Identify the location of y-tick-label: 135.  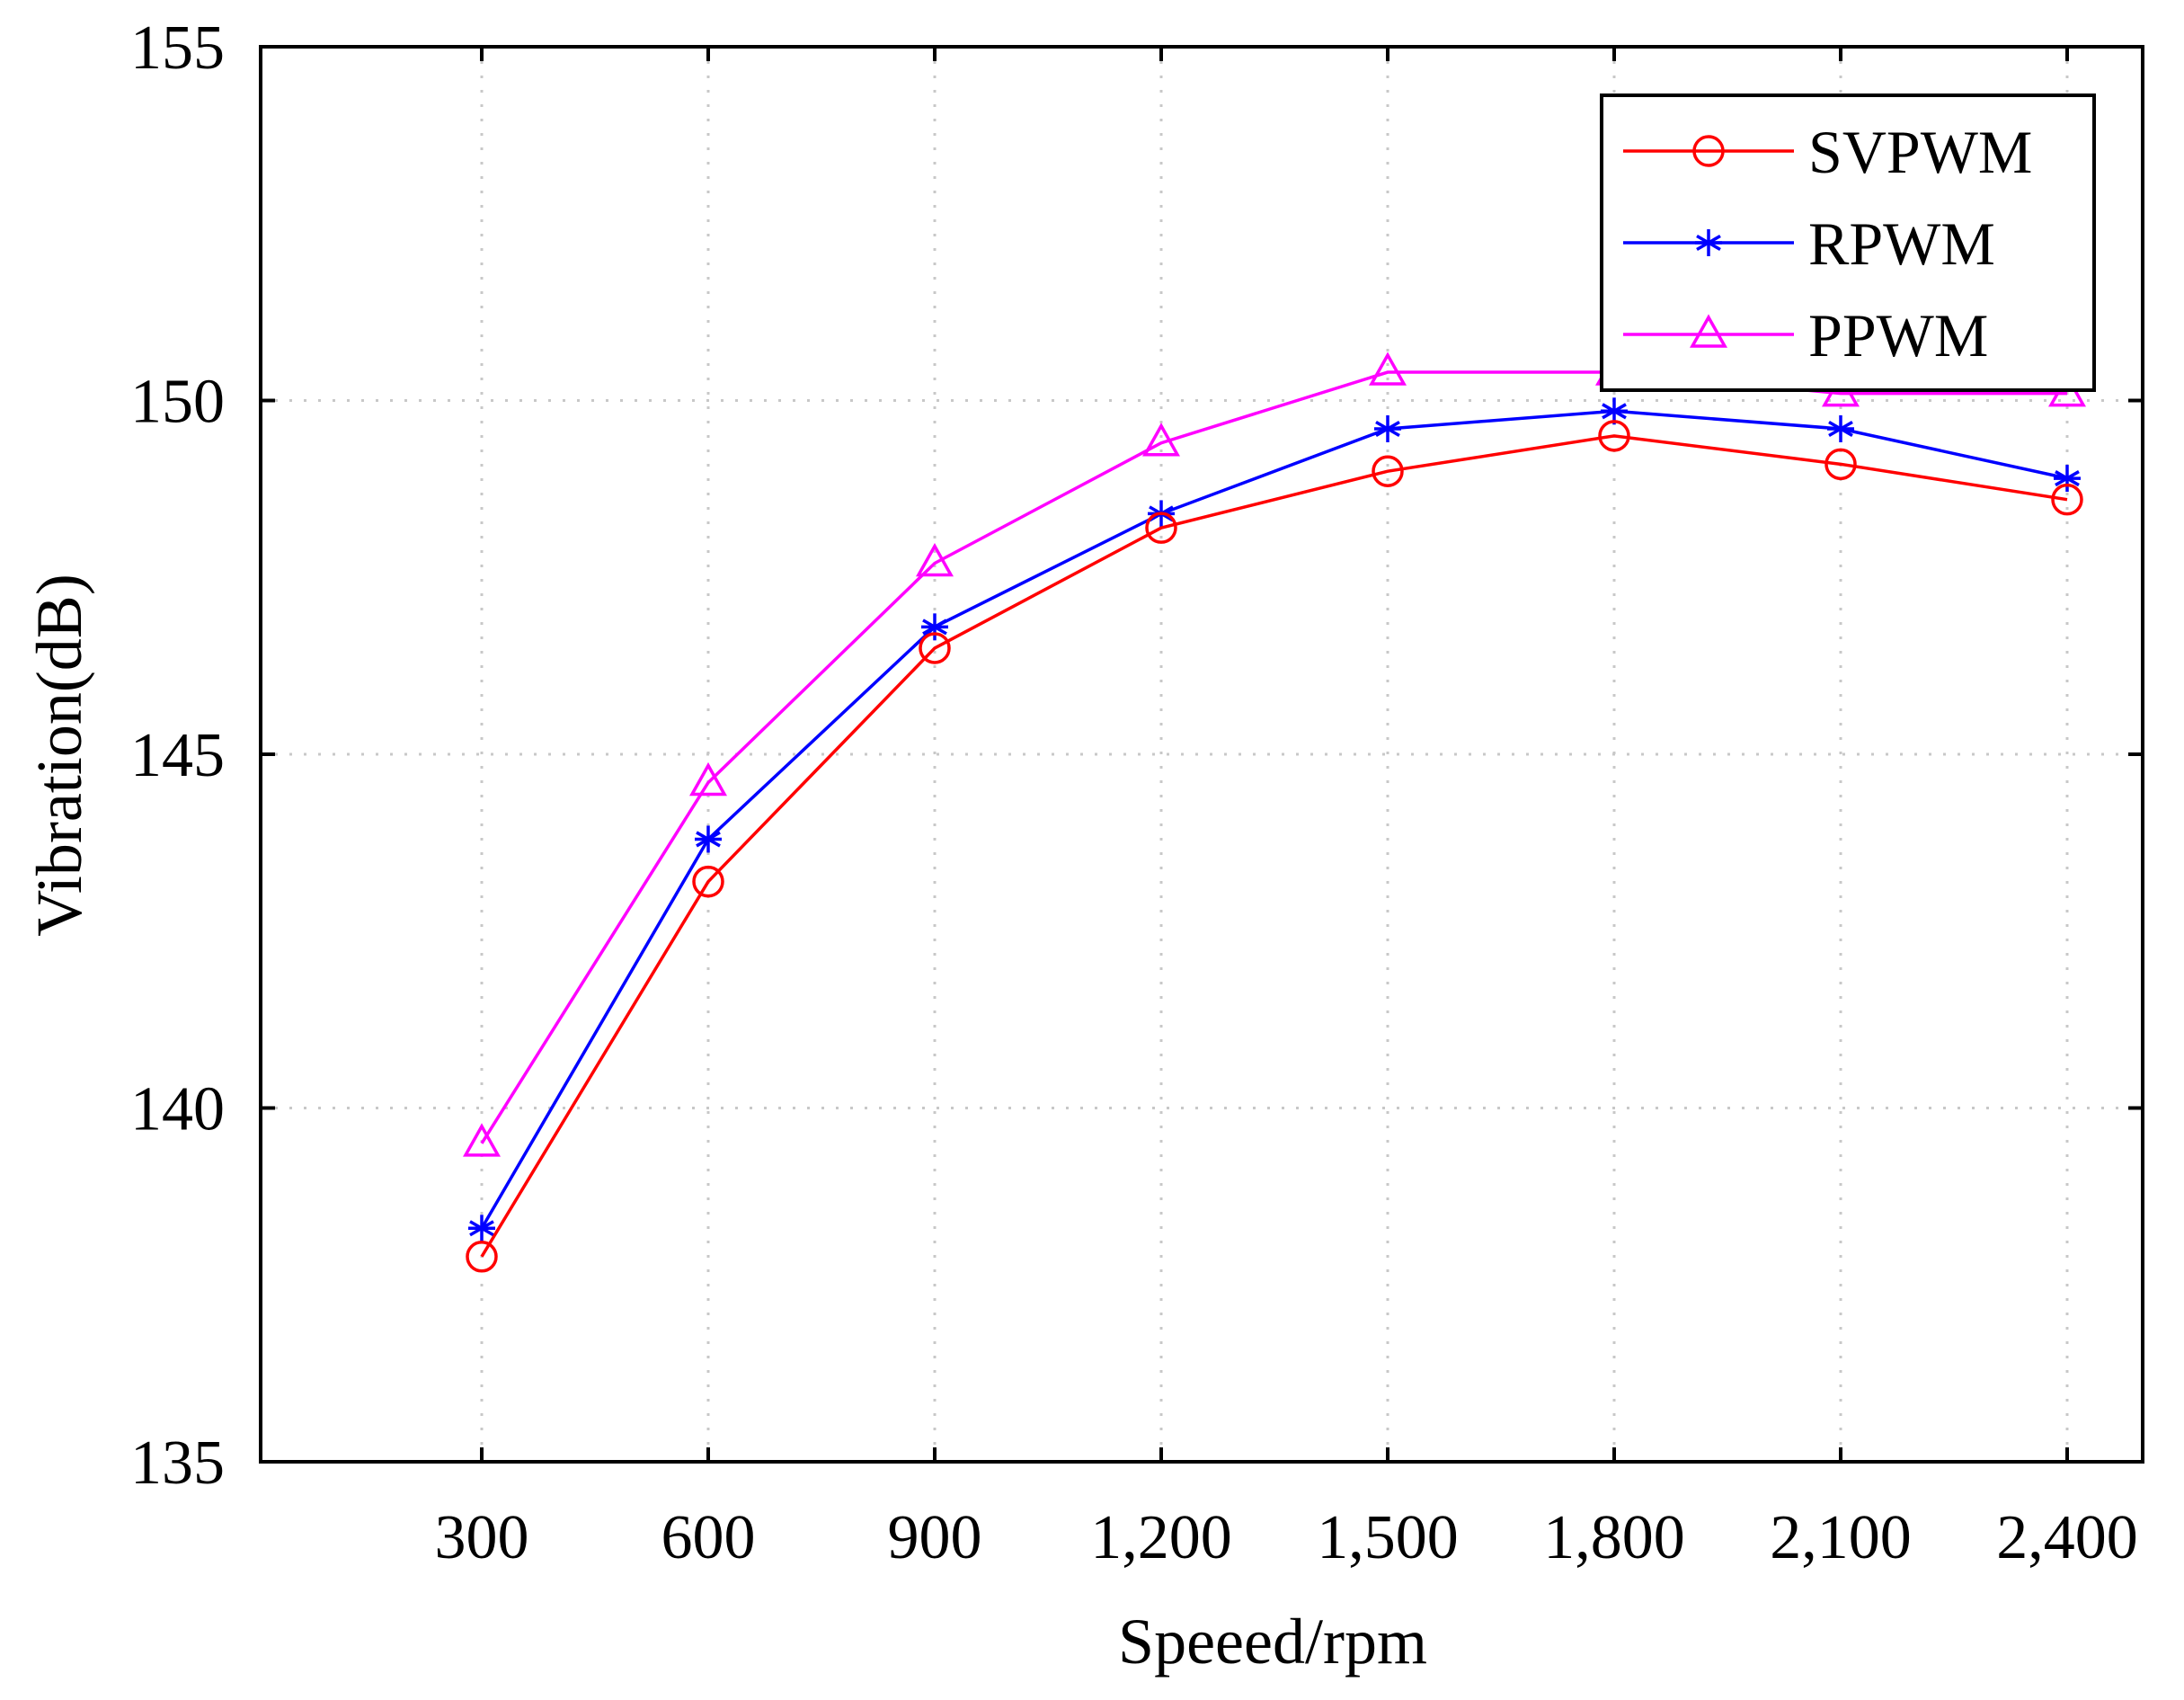
(178, 1463).